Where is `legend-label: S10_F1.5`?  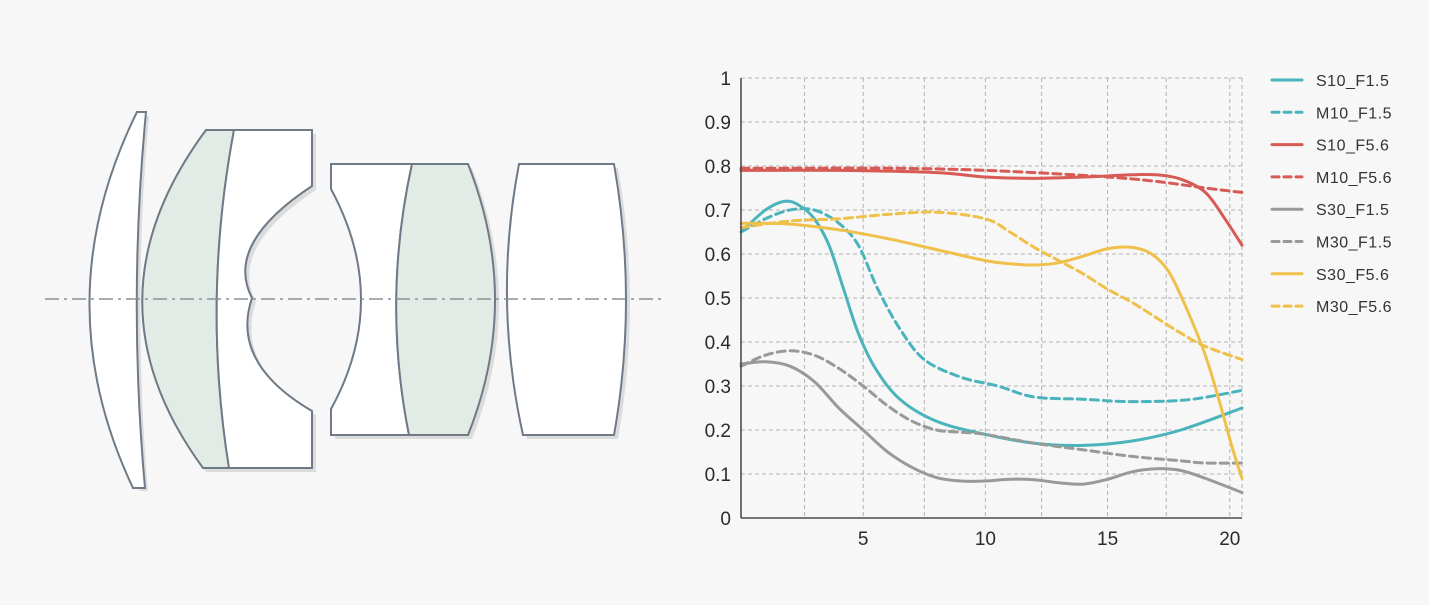 legend-label: S10_F1.5 is located at coordinates (1352, 81).